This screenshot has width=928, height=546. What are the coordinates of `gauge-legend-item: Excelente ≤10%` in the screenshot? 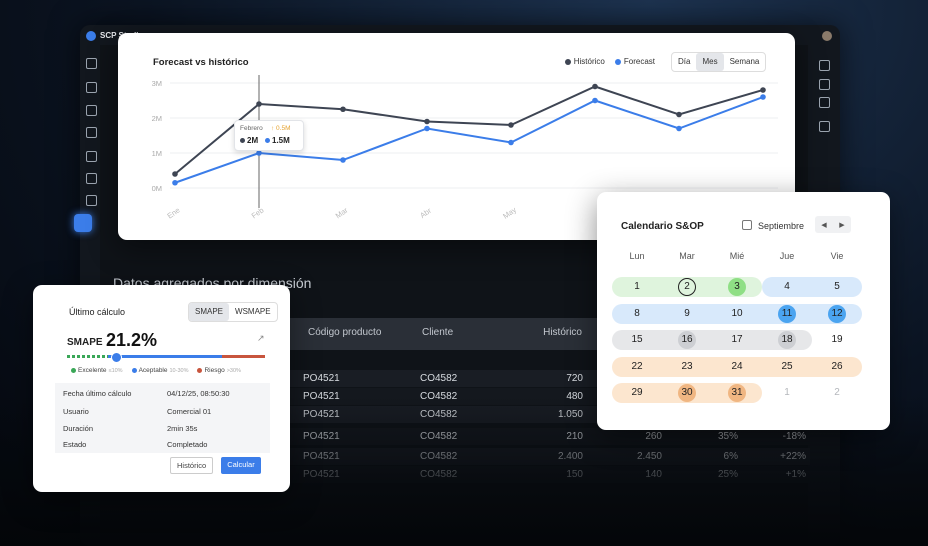 It's located at (97, 370).